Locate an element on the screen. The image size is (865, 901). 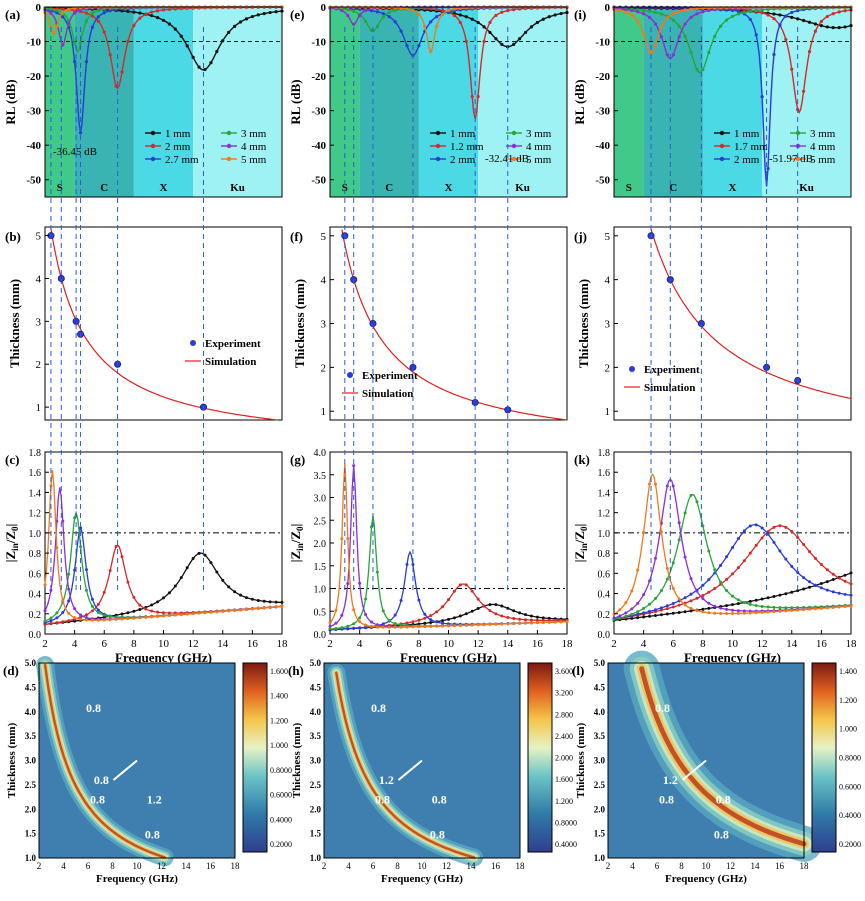
contour-label: 0.8 is located at coordinates (93, 708).